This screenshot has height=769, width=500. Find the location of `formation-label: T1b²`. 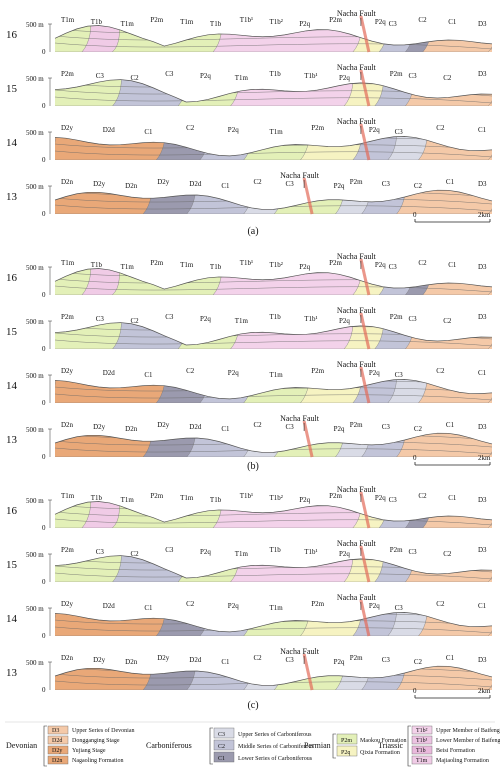

formation-label: T1b² is located at coordinates (276, 265).